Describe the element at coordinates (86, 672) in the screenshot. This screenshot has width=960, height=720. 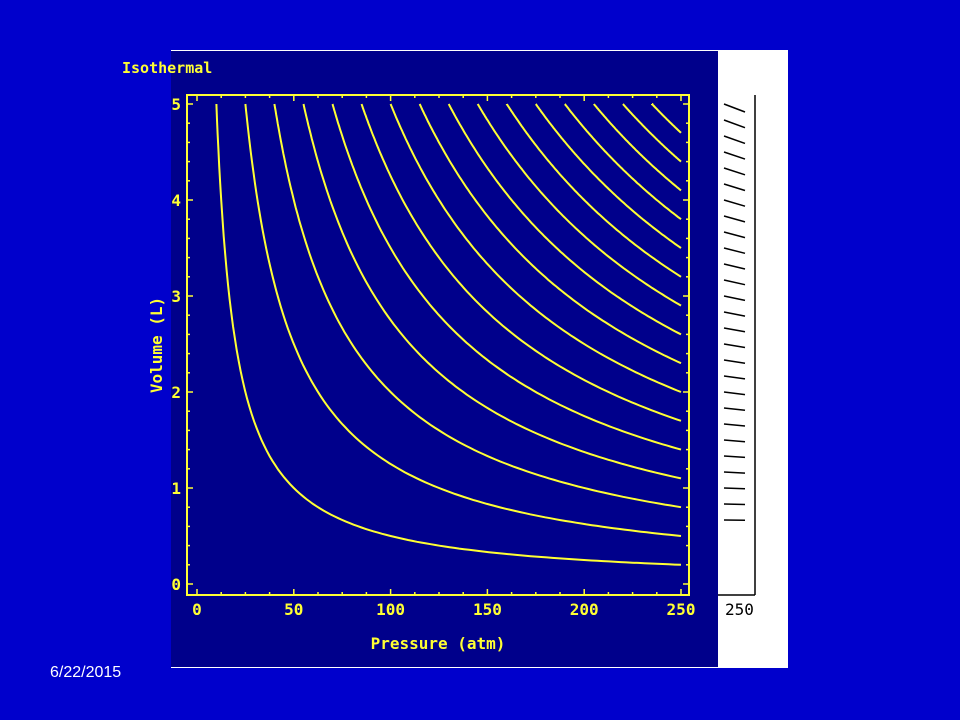
I see `slide-date: 6/22/2015` at that location.